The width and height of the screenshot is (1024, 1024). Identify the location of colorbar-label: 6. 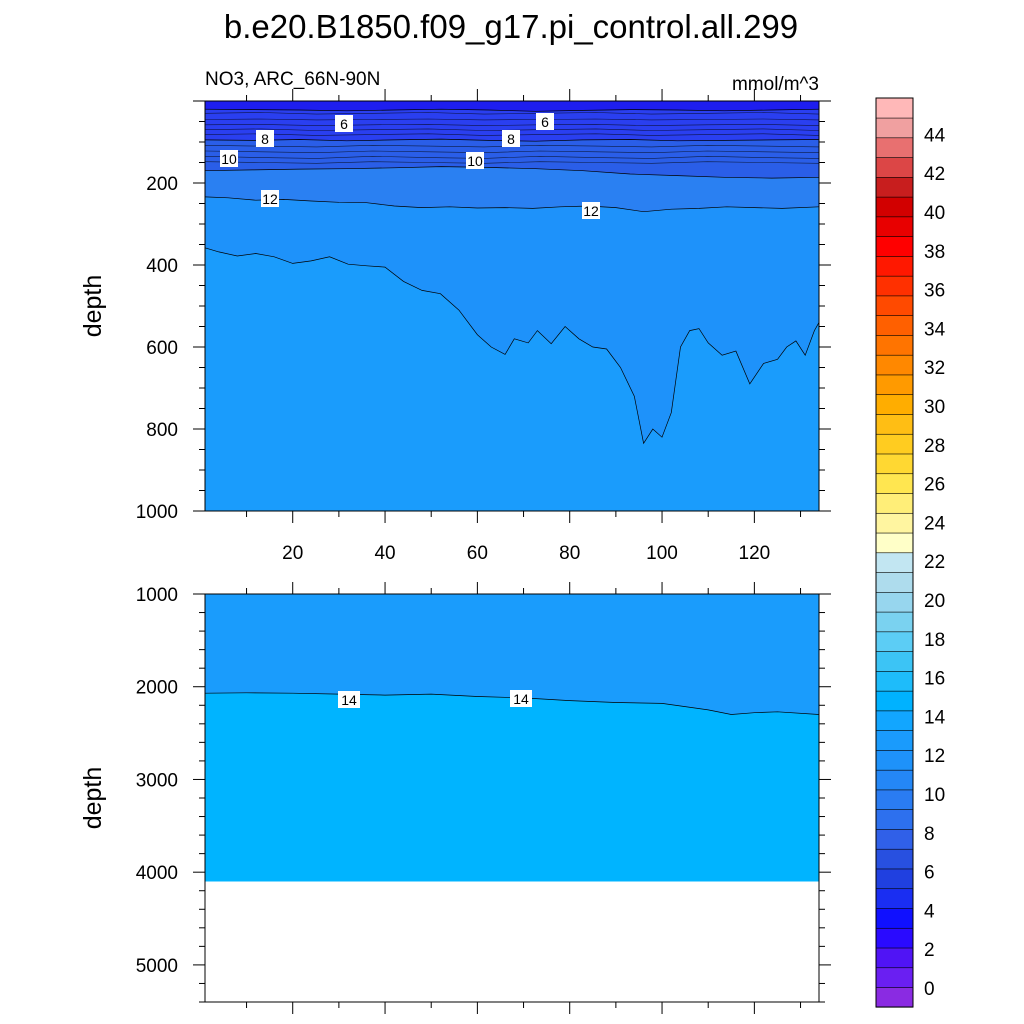
(929, 873).